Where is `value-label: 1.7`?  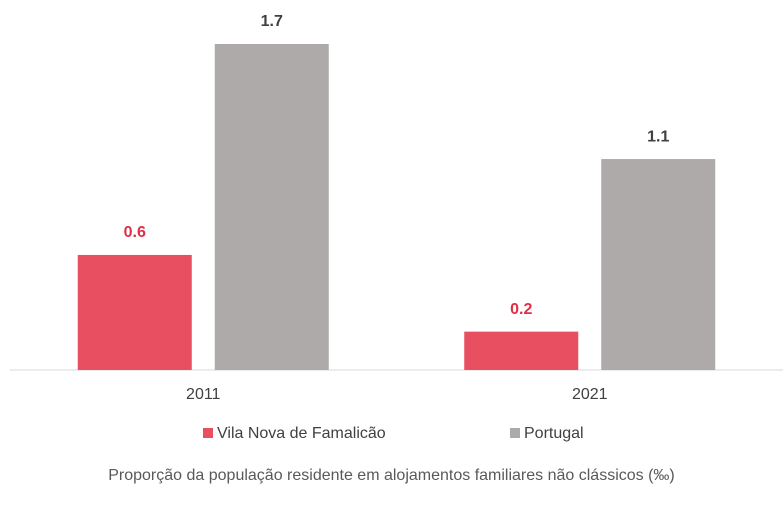 value-label: 1.7 is located at coordinates (272, 21).